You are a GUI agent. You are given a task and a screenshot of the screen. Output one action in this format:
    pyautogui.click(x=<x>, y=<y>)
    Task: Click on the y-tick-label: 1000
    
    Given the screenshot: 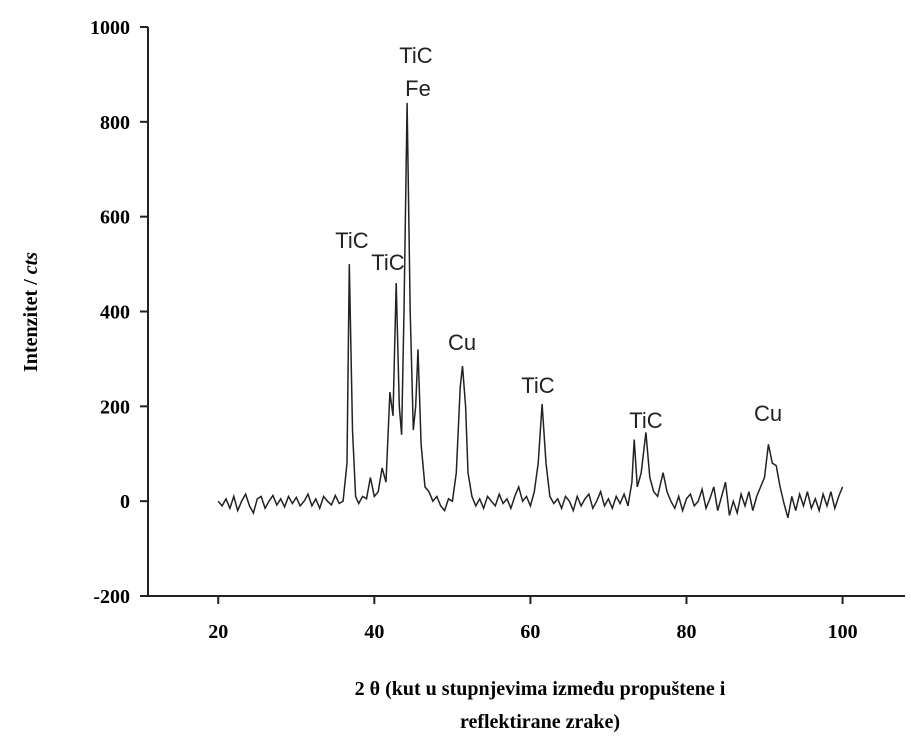 What is the action you would take?
    pyautogui.click(x=110, y=28)
    